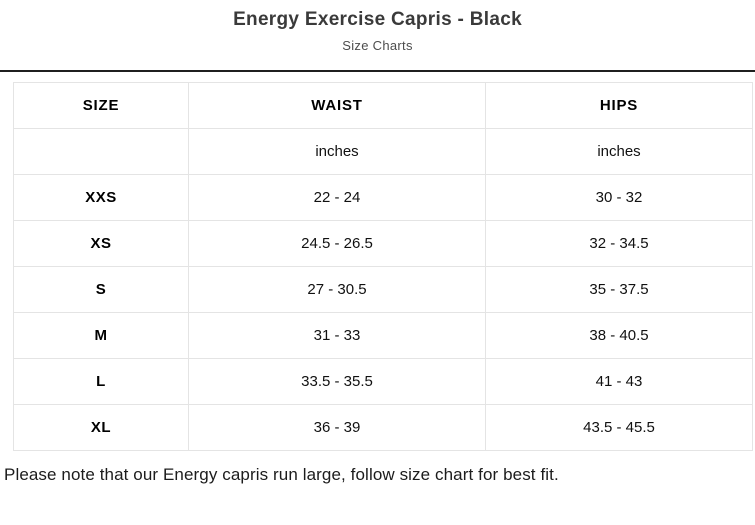 This screenshot has height=525, width=755. What do you see at coordinates (101, 289) in the screenshot?
I see `size-label: S` at bounding box center [101, 289].